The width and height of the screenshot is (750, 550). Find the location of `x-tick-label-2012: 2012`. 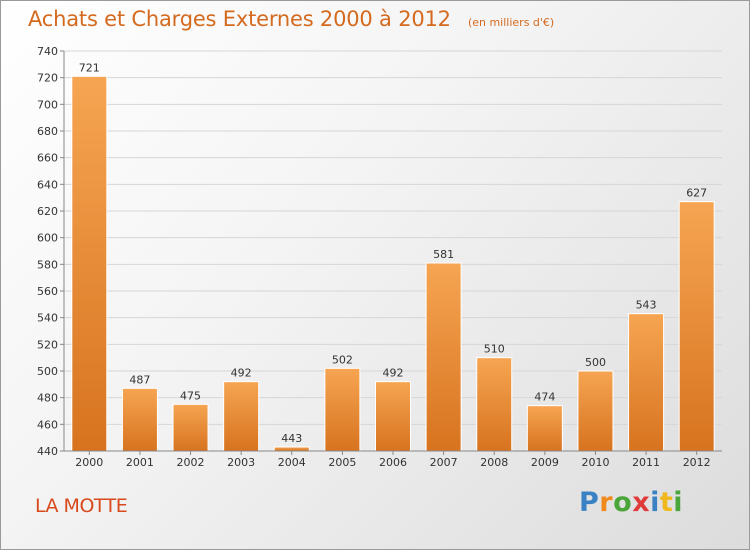

x-tick-label-2012: 2012 is located at coordinates (697, 462).